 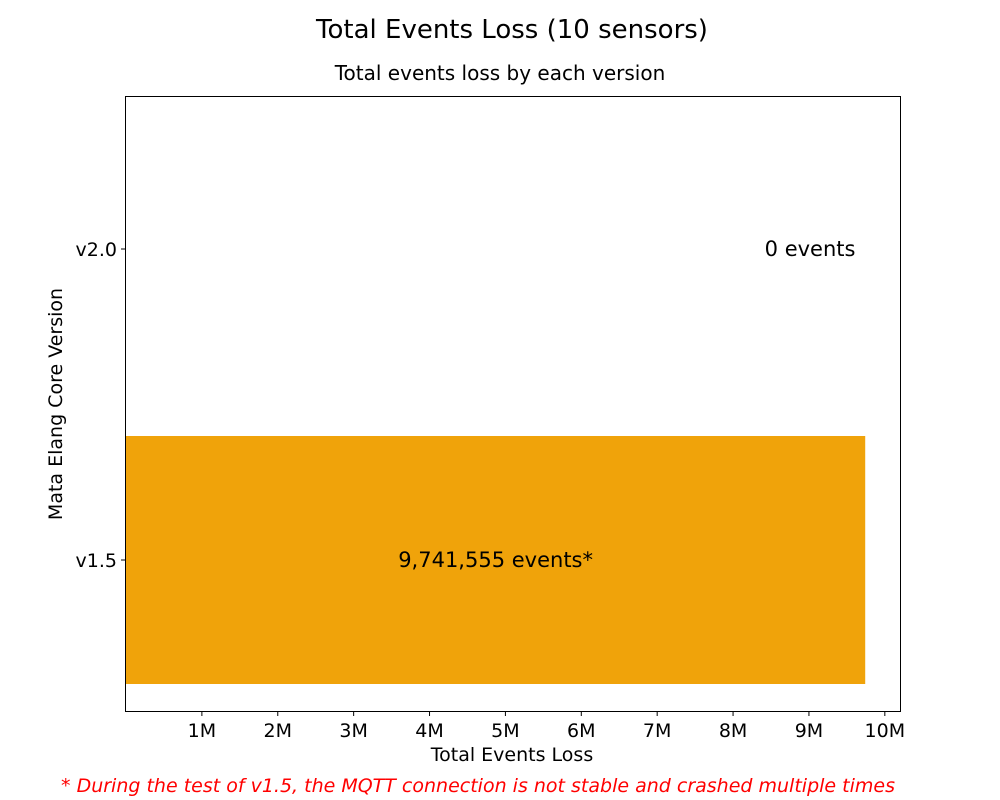 What do you see at coordinates (581, 731) in the screenshot?
I see `x-tick-label-6M: 6M` at bounding box center [581, 731].